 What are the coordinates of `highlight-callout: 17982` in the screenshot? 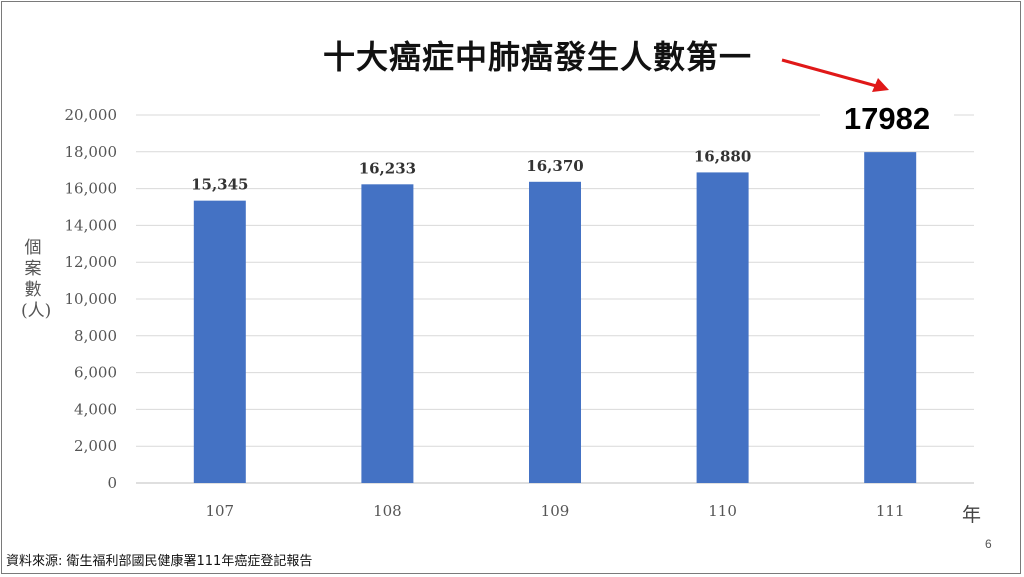 It's located at (887, 121).